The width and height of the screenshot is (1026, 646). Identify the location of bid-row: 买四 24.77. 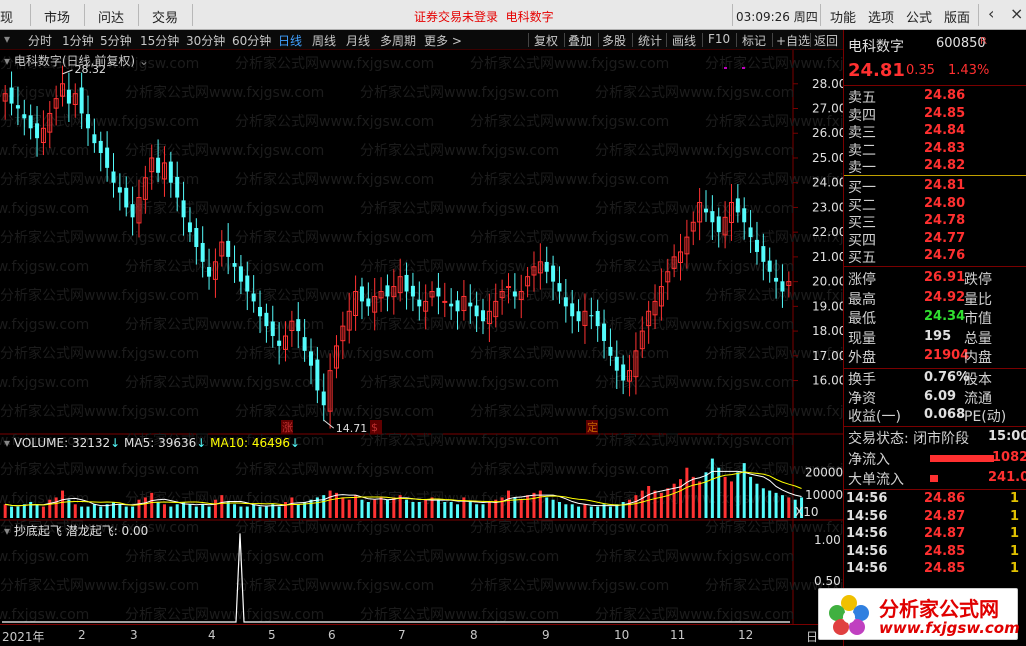
(935, 239).